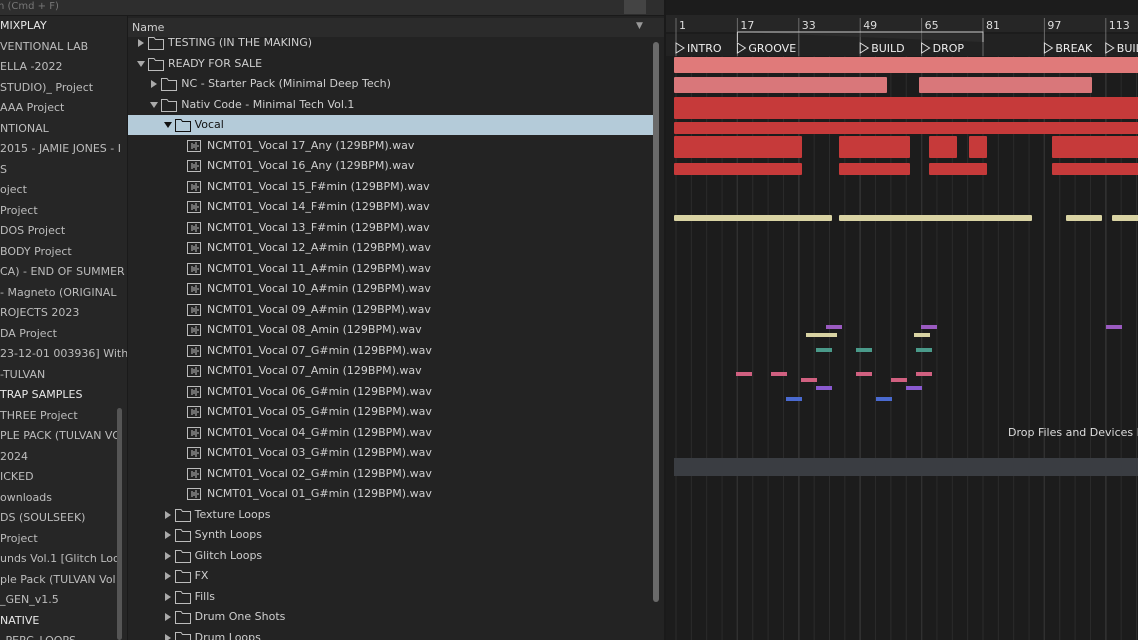  What do you see at coordinates (391, 433) in the screenshot?
I see `file-row: NCMT01_Vocal 04_G#min (129BPM).wav` at bounding box center [391, 433].